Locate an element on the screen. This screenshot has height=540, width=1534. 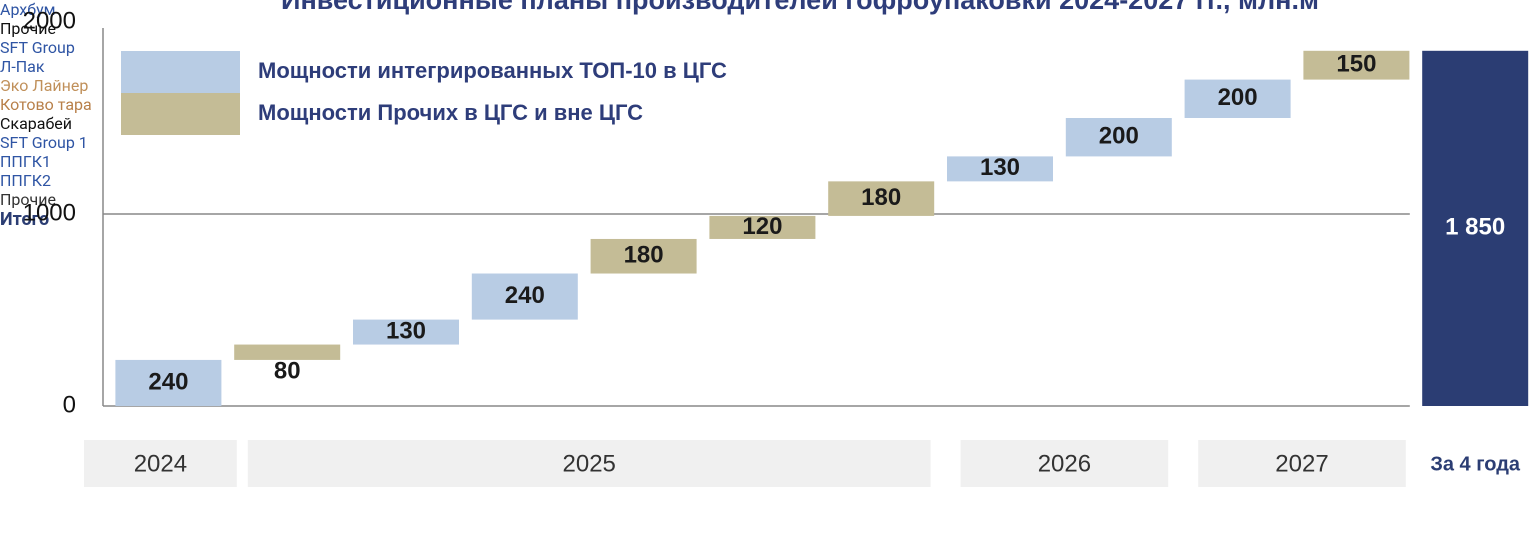
year-label: 2025 is located at coordinates (589, 463).